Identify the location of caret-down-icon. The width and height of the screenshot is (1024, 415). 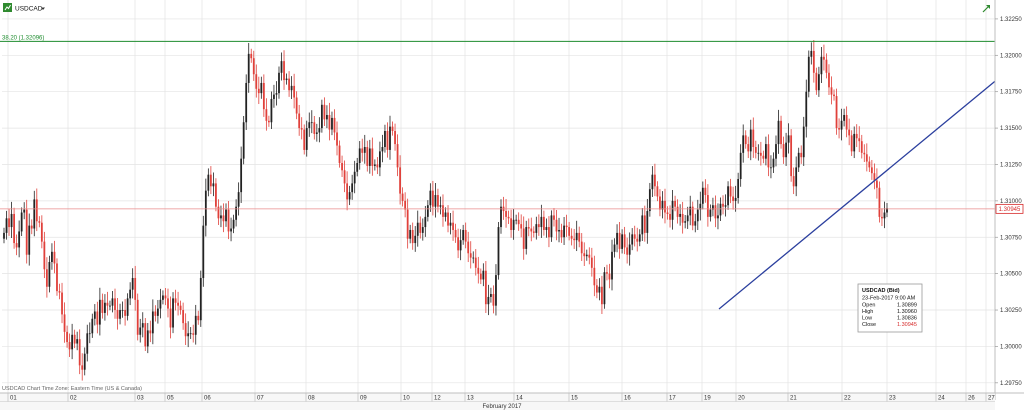
(43, 9).